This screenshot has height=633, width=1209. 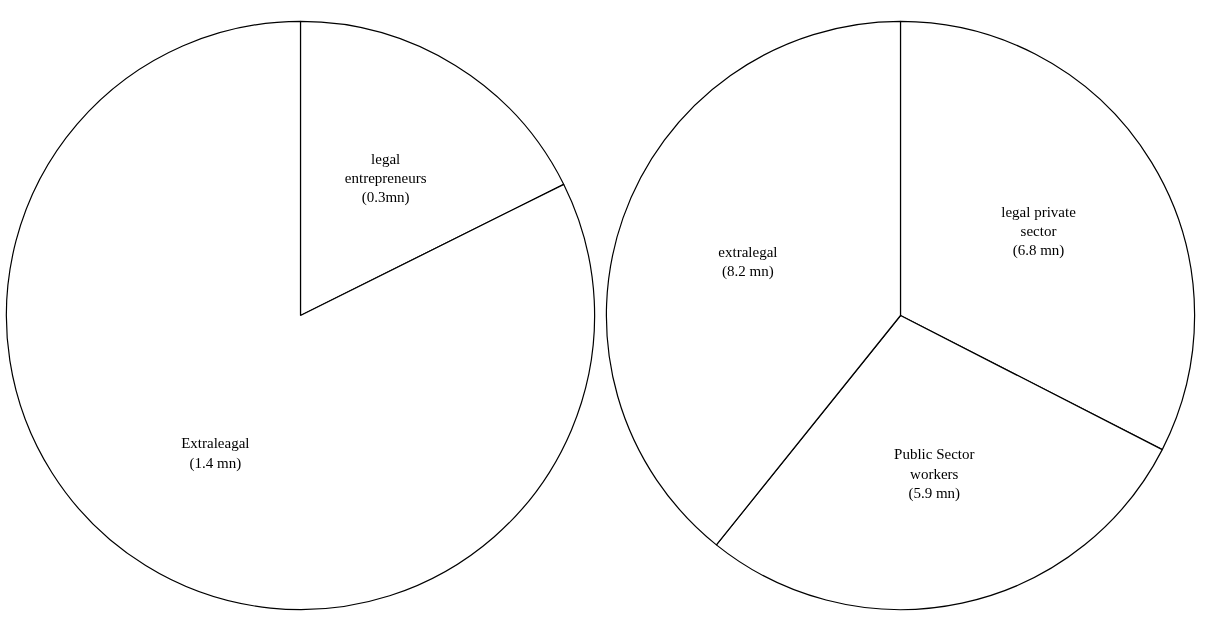 What do you see at coordinates (215, 463) in the screenshot?
I see `data-label: (1.4 mn)` at bounding box center [215, 463].